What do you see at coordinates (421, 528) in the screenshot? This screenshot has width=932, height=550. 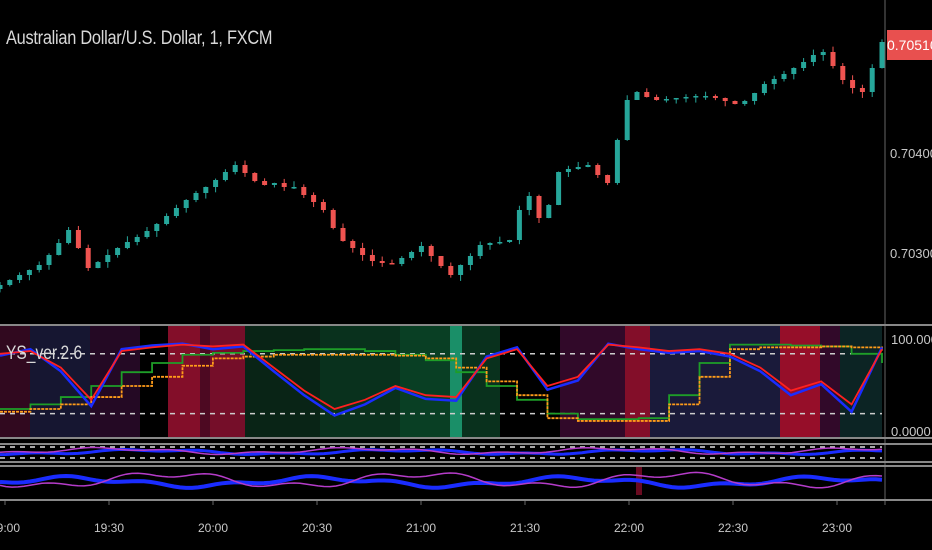 I see `time-tick: 21:00` at bounding box center [421, 528].